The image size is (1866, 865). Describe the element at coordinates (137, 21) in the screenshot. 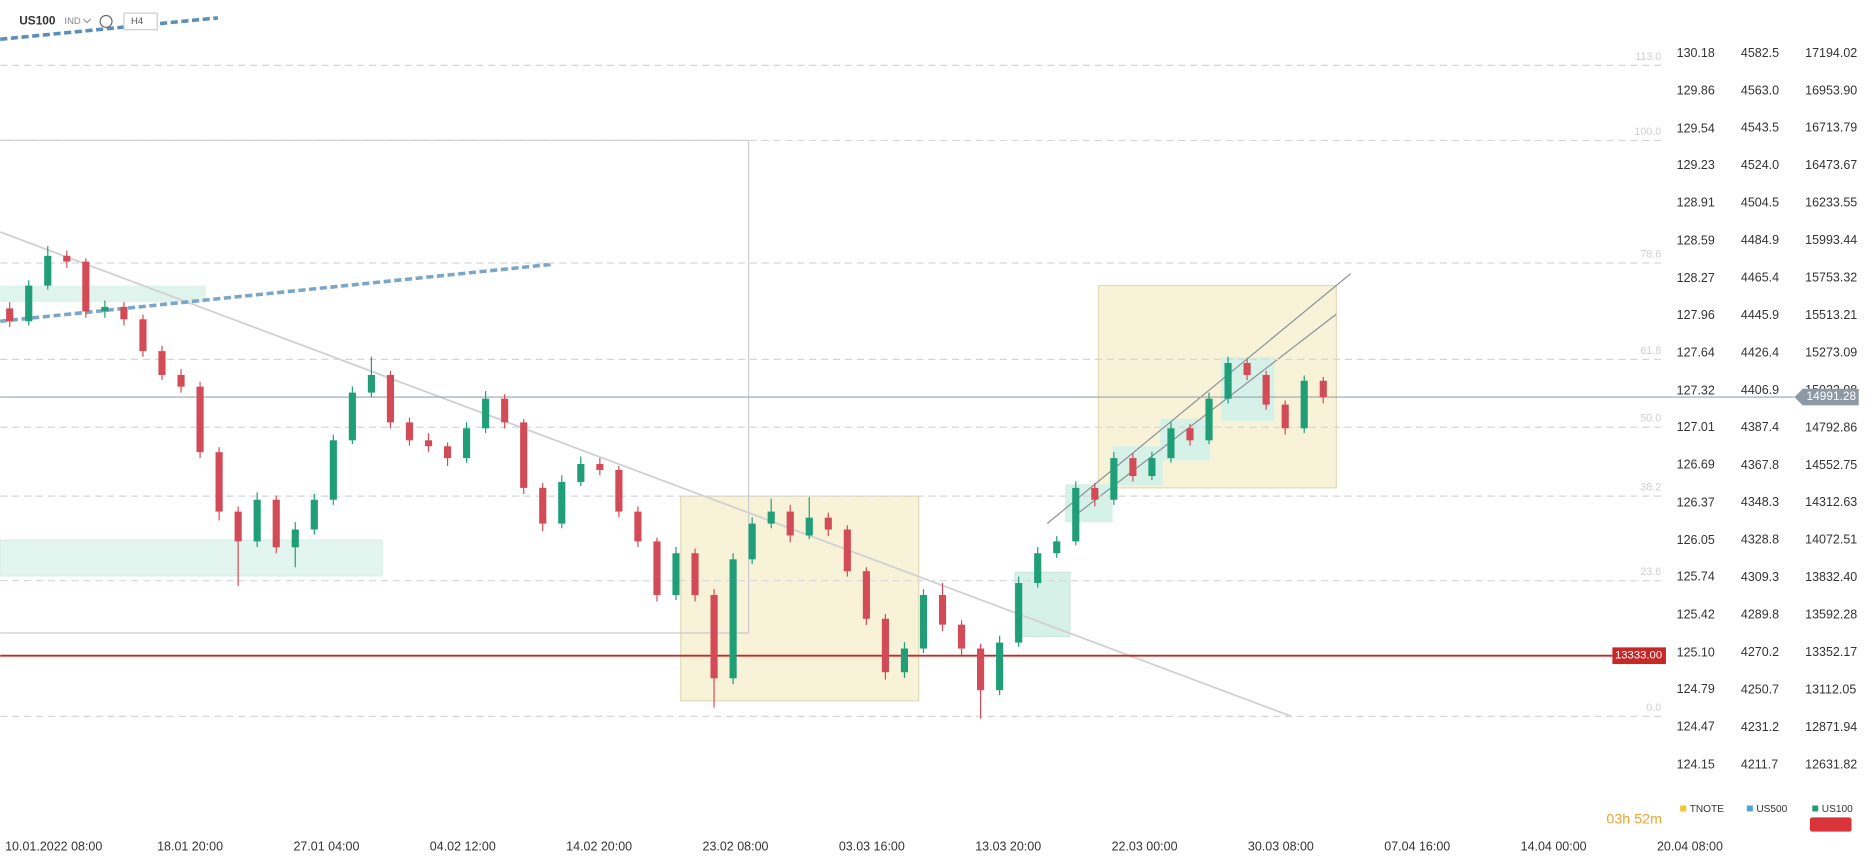

I see `timeframe: H4` at that location.